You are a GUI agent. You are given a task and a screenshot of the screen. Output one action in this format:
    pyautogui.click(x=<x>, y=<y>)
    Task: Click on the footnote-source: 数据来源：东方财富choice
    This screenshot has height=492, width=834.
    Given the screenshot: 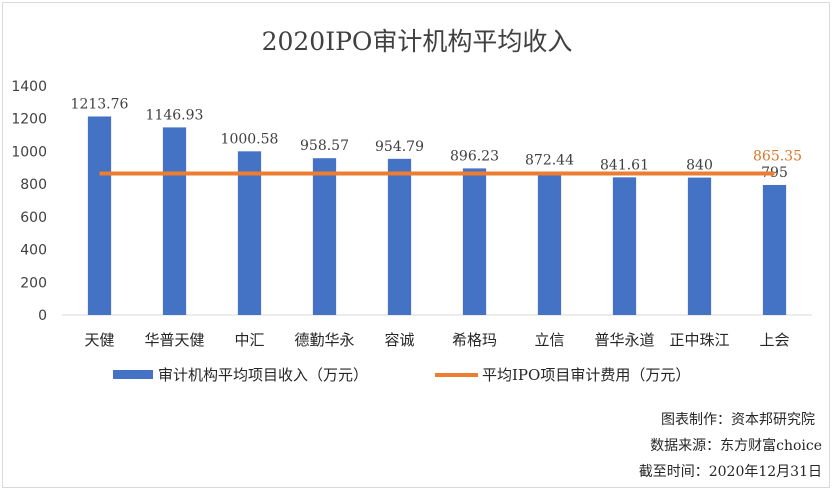 What is the action you would take?
    pyautogui.click(x=736, y=445)
    